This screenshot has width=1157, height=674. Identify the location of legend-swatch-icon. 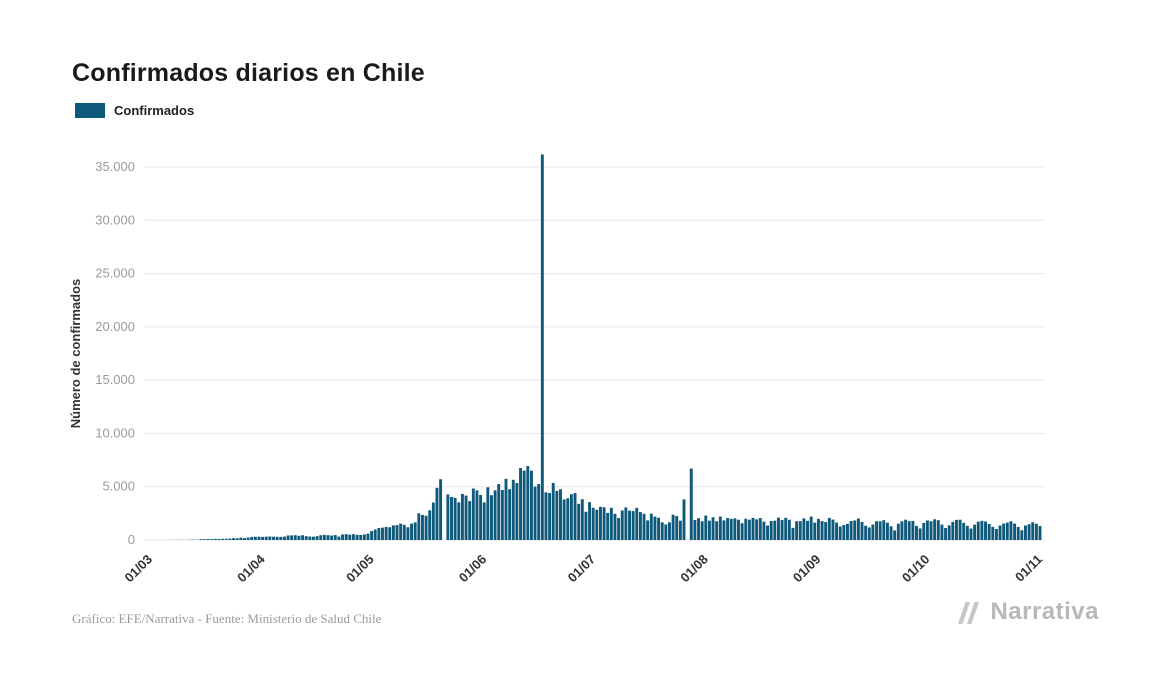
(90, 110).